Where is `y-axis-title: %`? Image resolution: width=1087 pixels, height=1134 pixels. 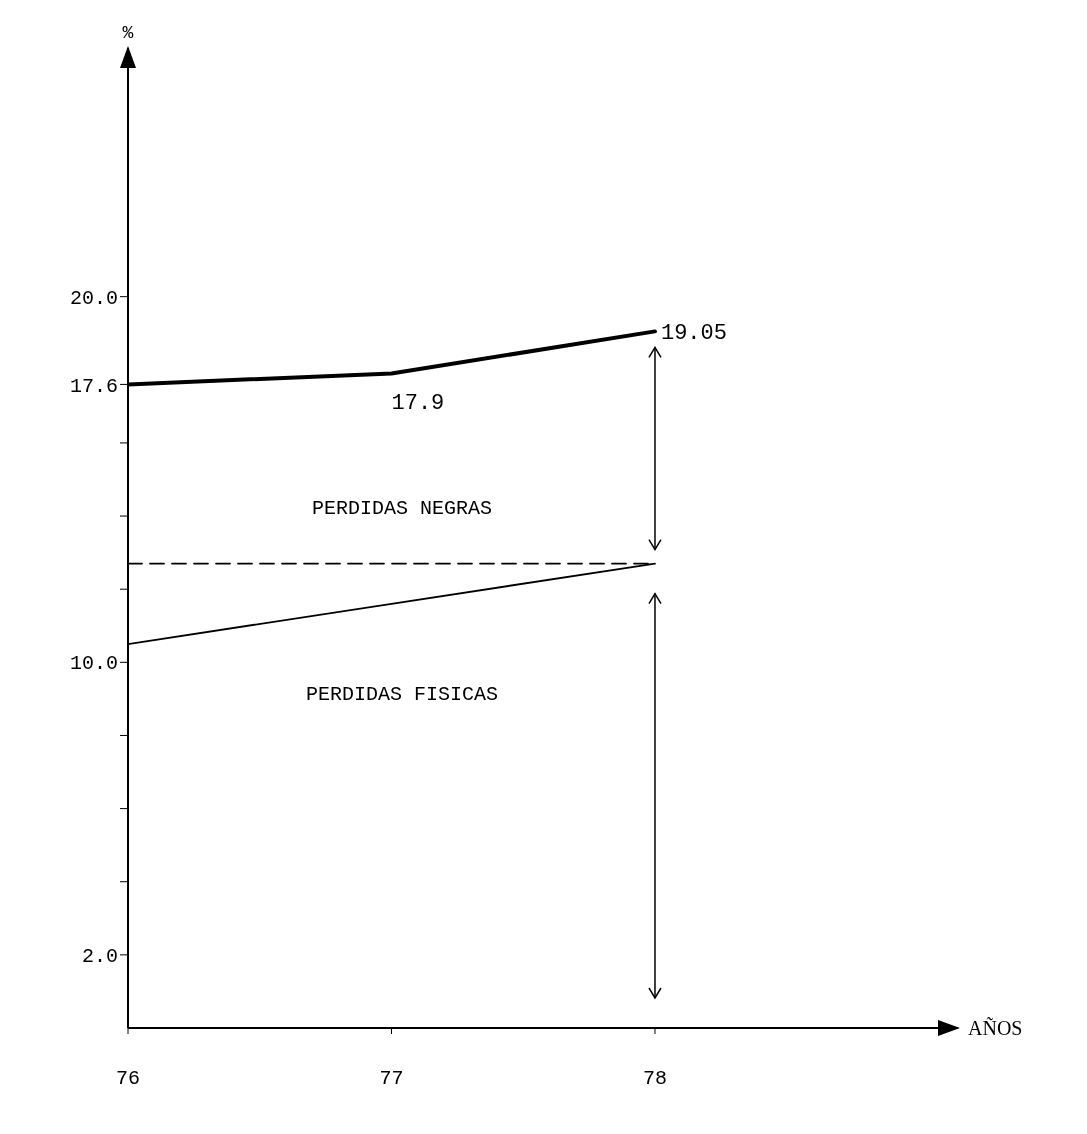 y-axis-title: % is located at coordinates (128, 33).